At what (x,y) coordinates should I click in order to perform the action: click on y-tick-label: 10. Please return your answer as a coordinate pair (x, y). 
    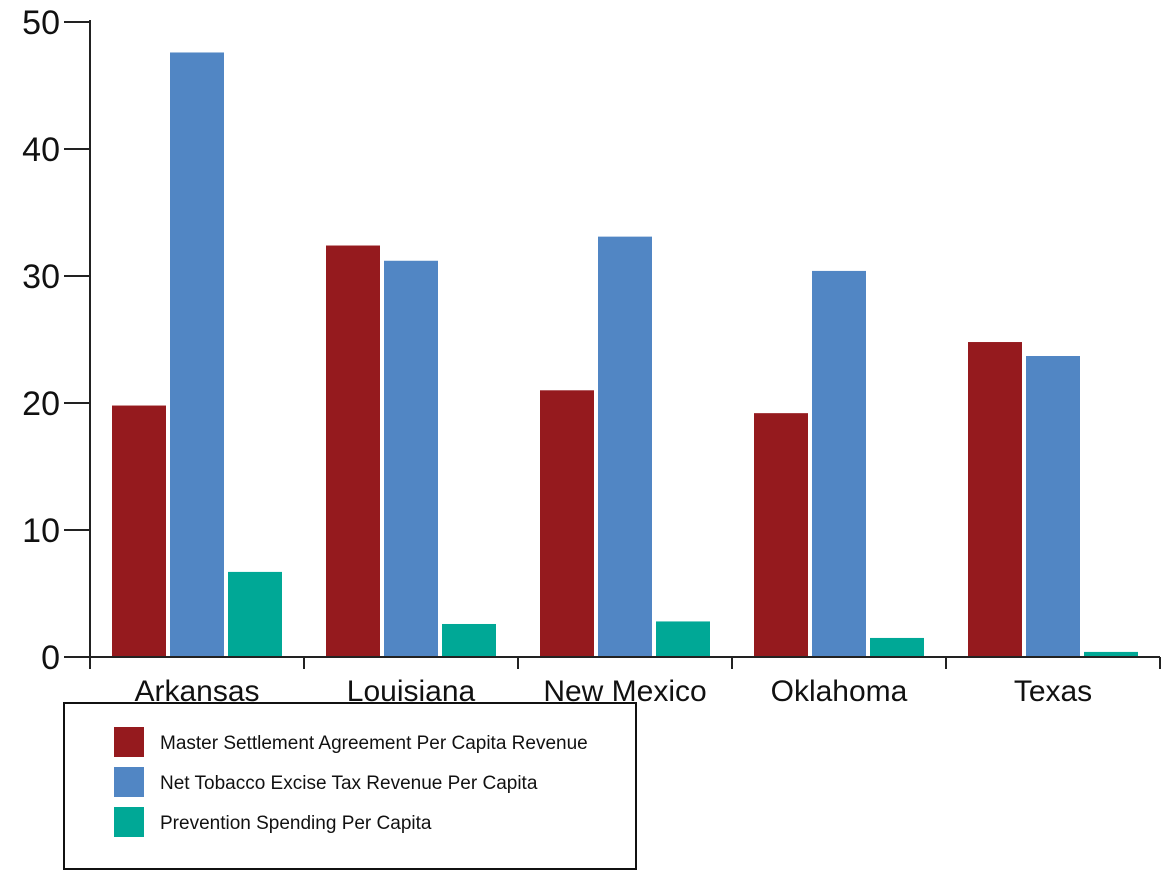
    Looking at the image, I should click on (41, 531).